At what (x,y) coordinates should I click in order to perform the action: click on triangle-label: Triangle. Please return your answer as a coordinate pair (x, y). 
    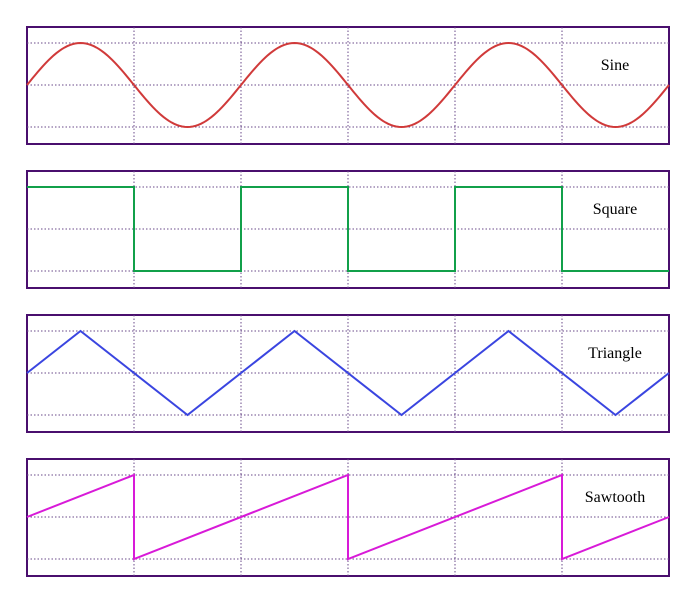
    Looking at the image, I should click on (615, 353).